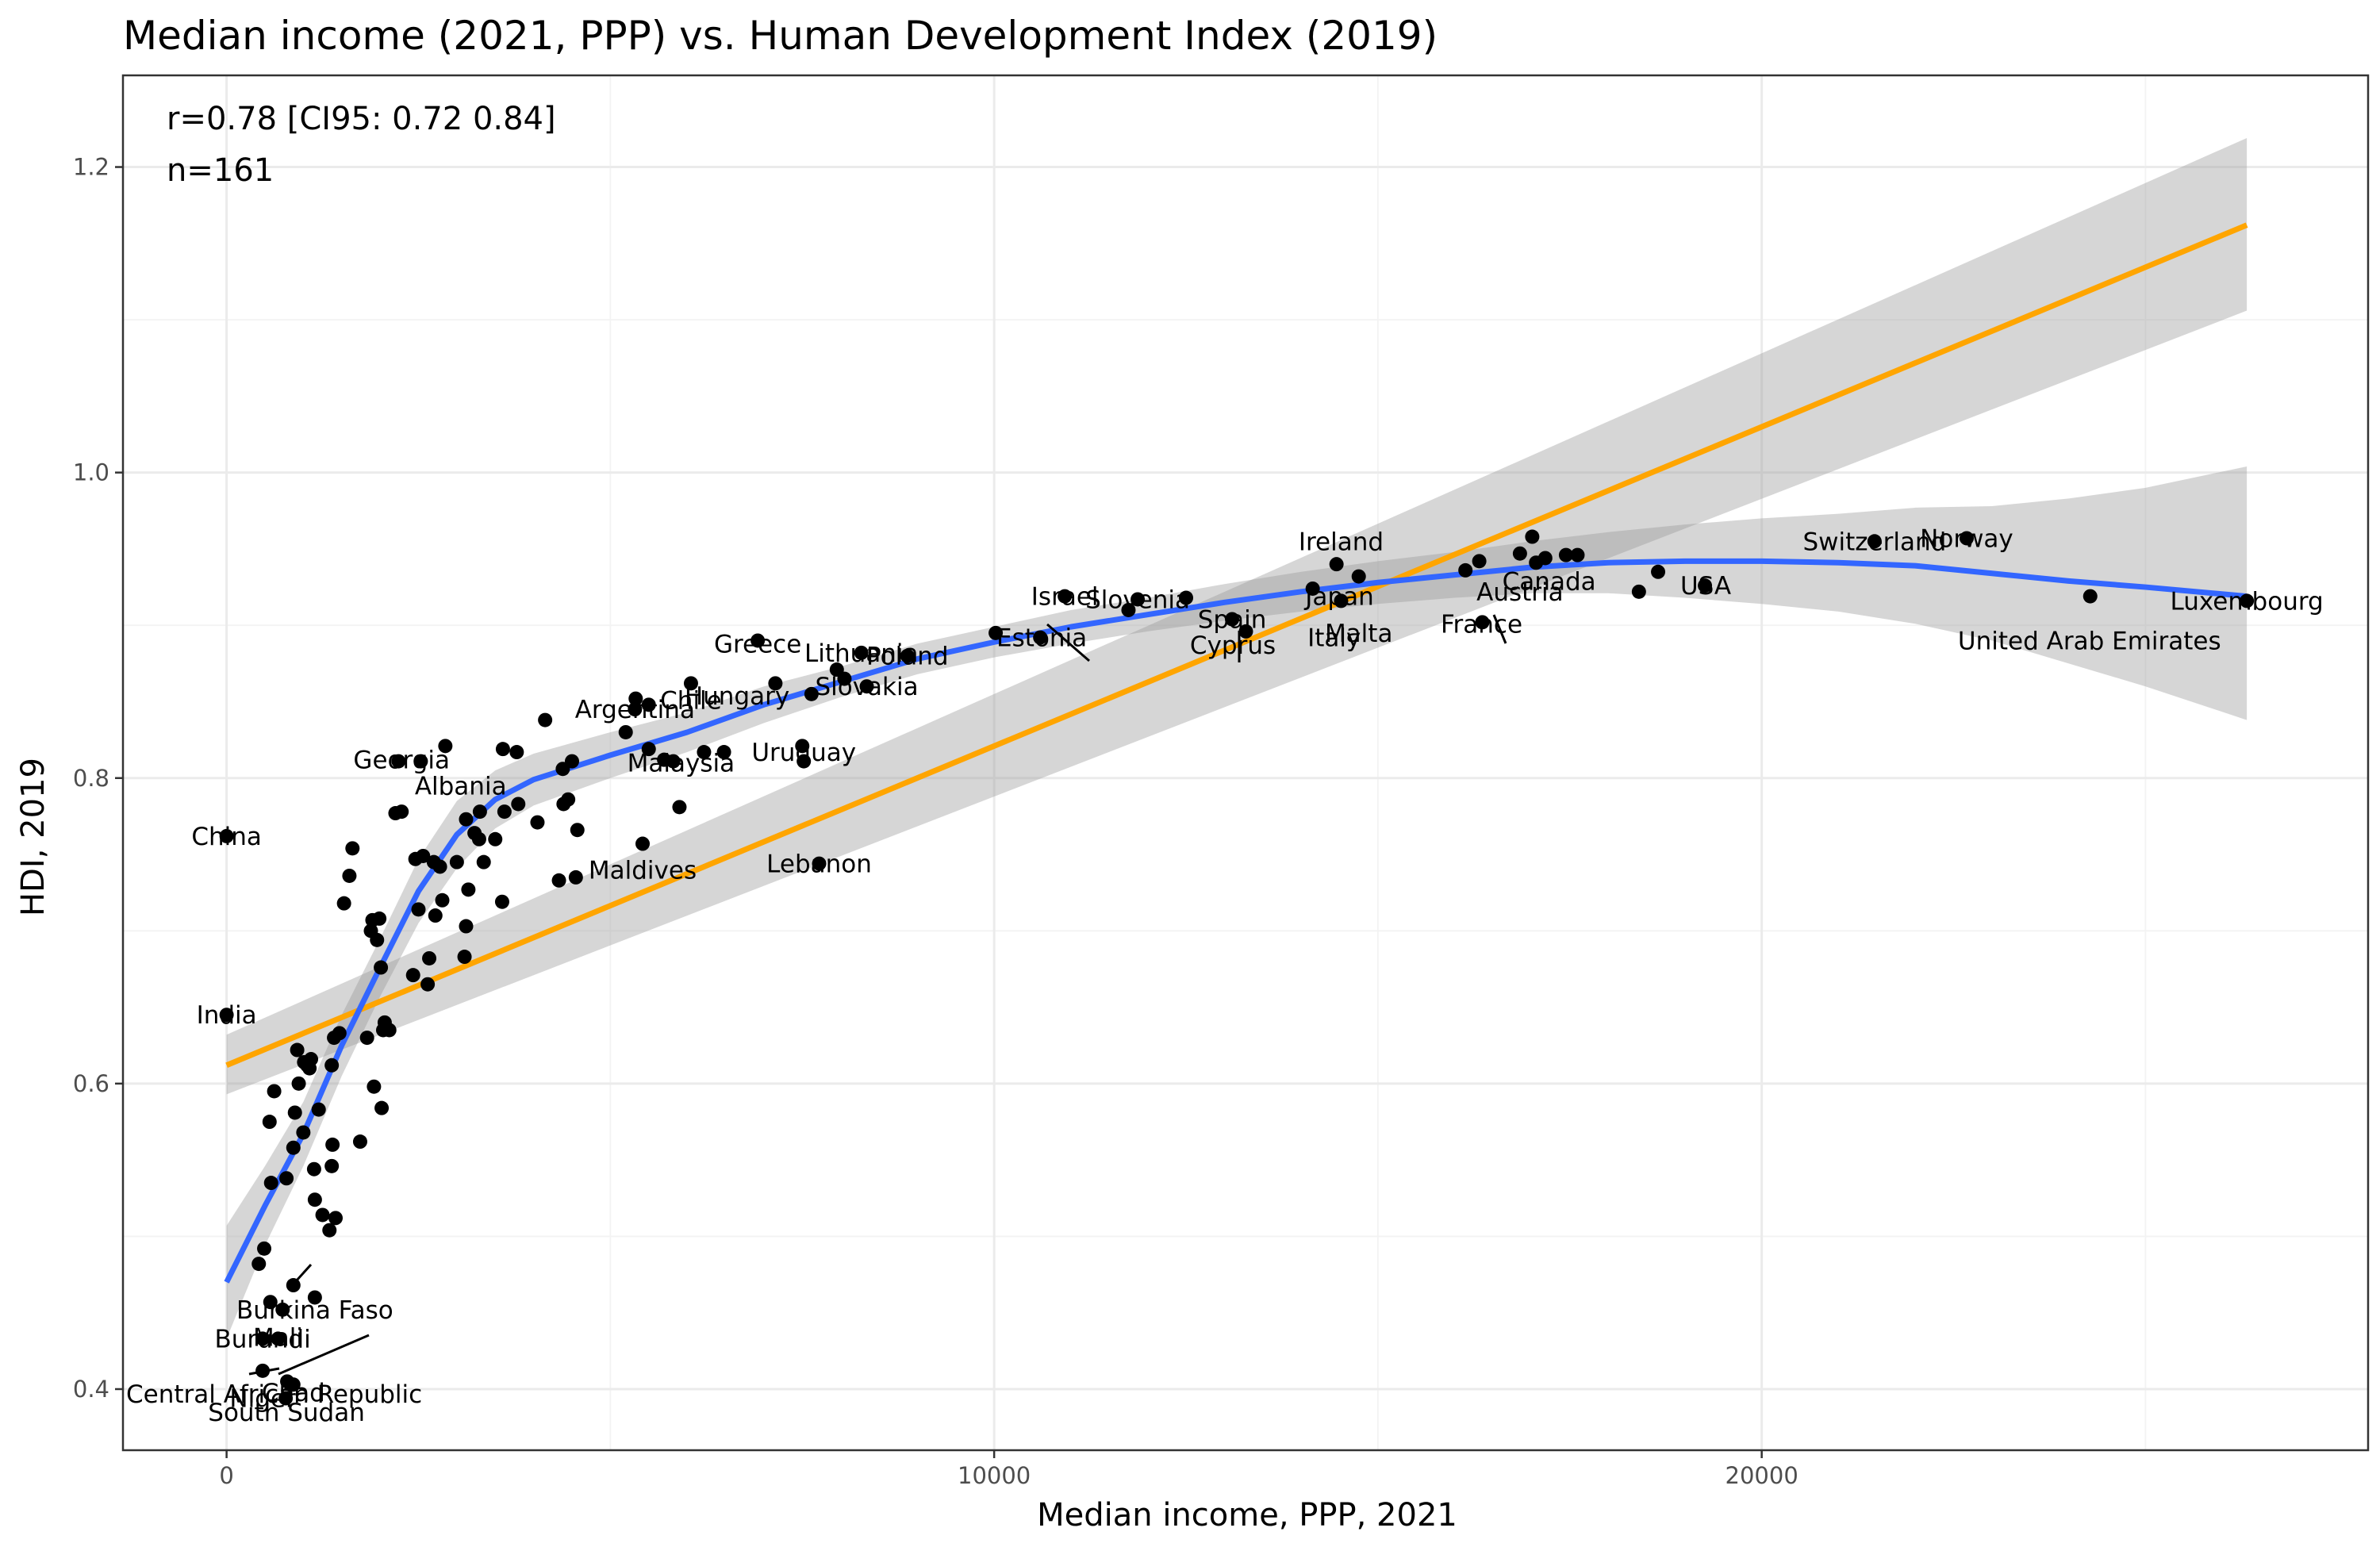 Image resolution: width=2380 pixels, height=1547 pixels. I want to click on point-label: Switzerland, so click(1874, 542).